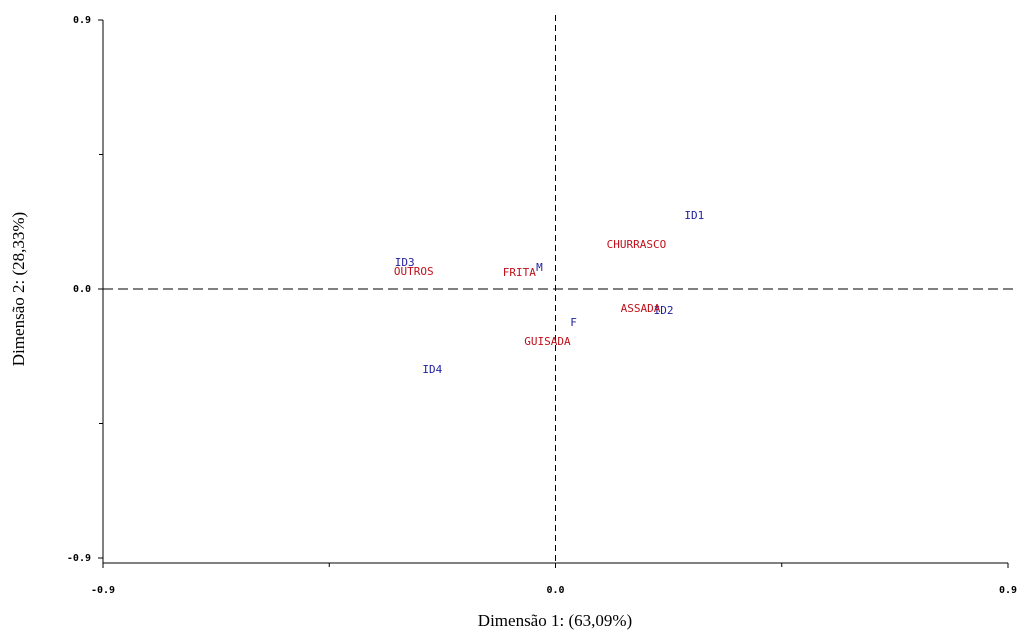 This screenshot has height=639, width=1019. What do you see at coordinates (573, 322) in the screenshot?
I see `point-label: F` at bounding box center [573, 322].